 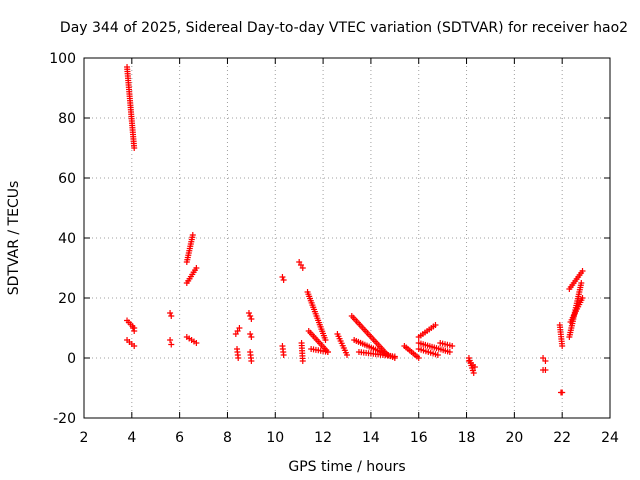 I want to click on x-tick-label: 22, so click(x=562, y=438).